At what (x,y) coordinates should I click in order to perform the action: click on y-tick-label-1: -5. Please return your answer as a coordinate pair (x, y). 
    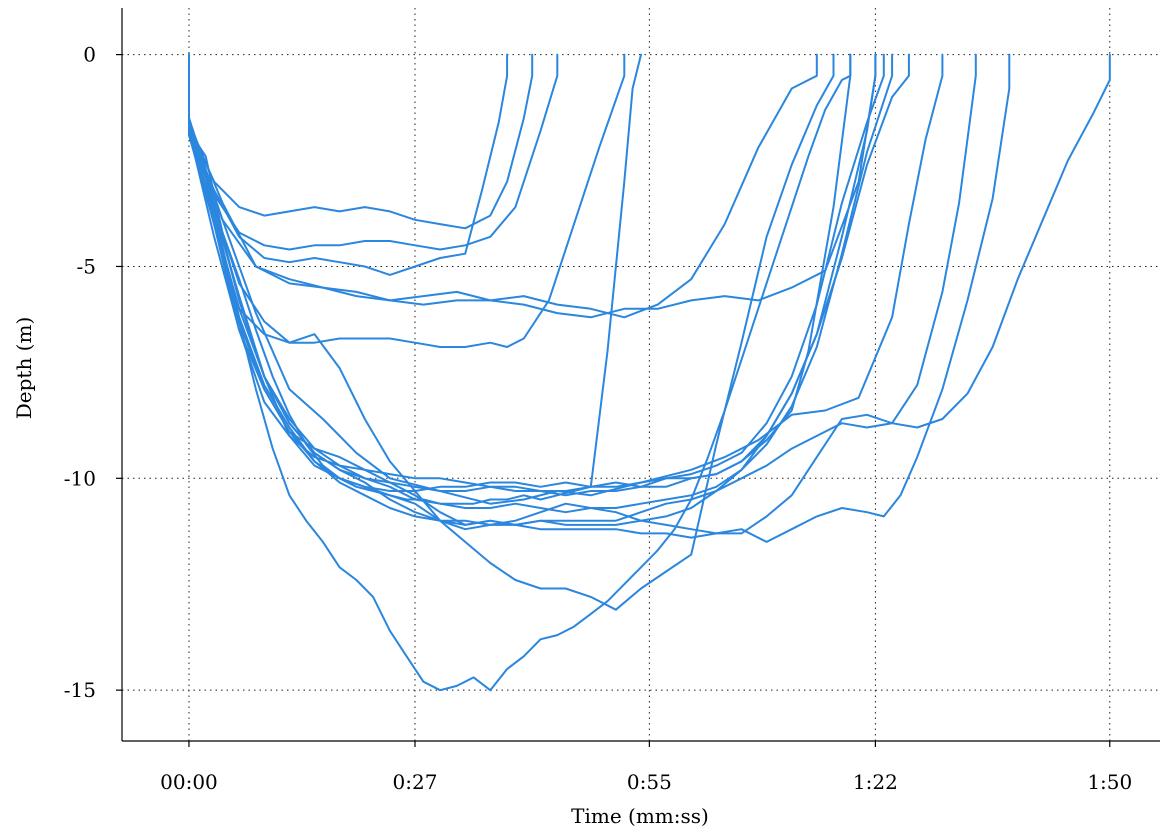
    Looking at the image, I should click on (86, 266).